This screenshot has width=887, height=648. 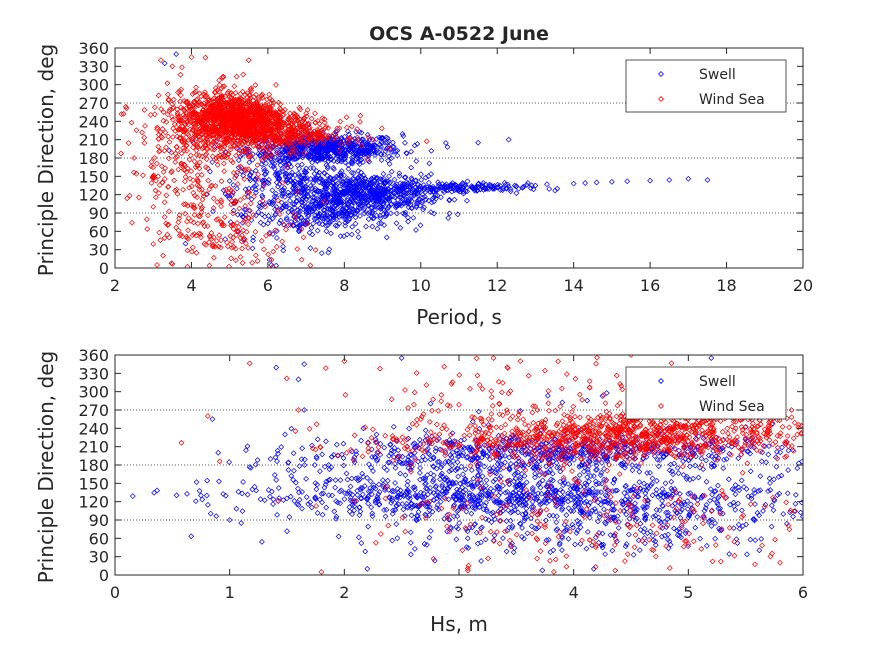 I want to click on period-y-tick-label: 330, so click(x=93, y=66).